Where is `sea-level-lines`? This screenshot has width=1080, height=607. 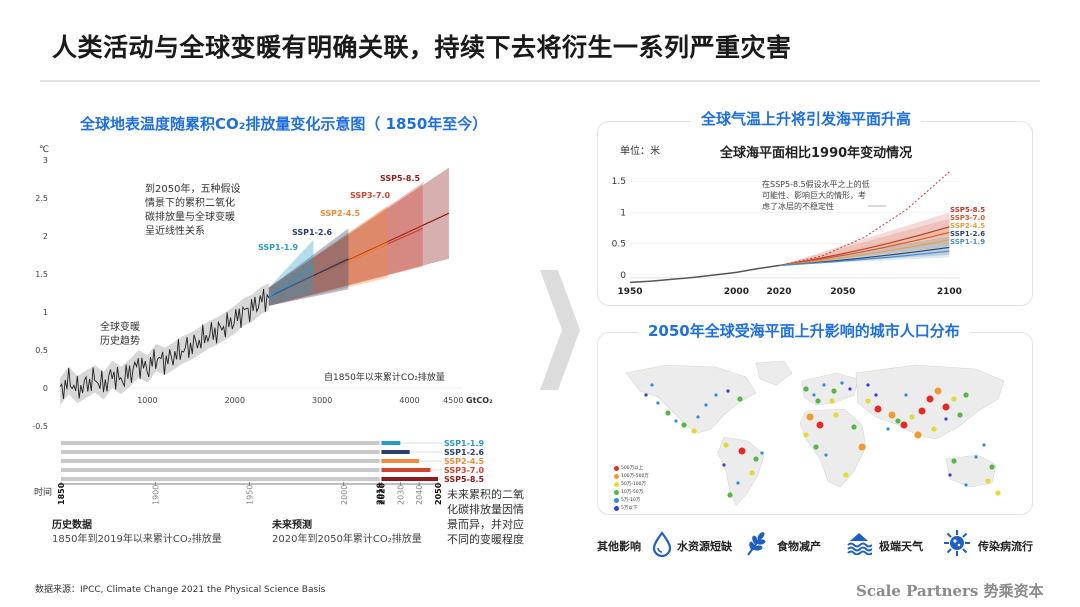
sea-level-lines is located at coordinates (789, 227).